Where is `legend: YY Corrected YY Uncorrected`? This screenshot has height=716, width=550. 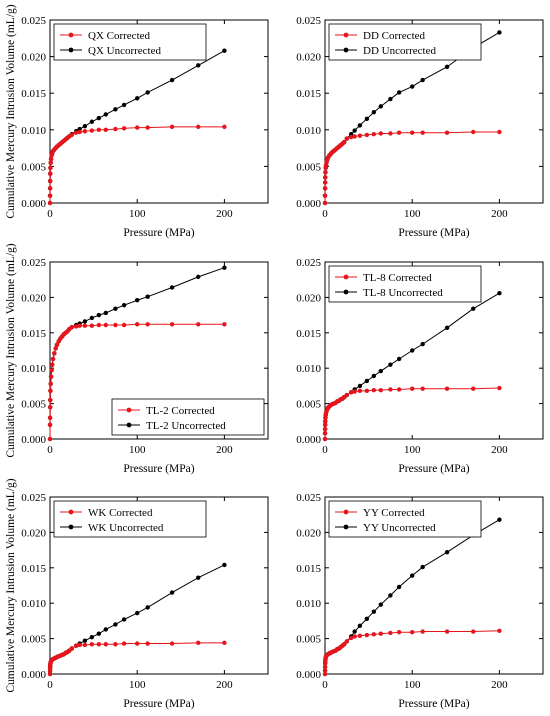 legend: YY Corrected YY Uncorrected is located at coordinates (405, 519).